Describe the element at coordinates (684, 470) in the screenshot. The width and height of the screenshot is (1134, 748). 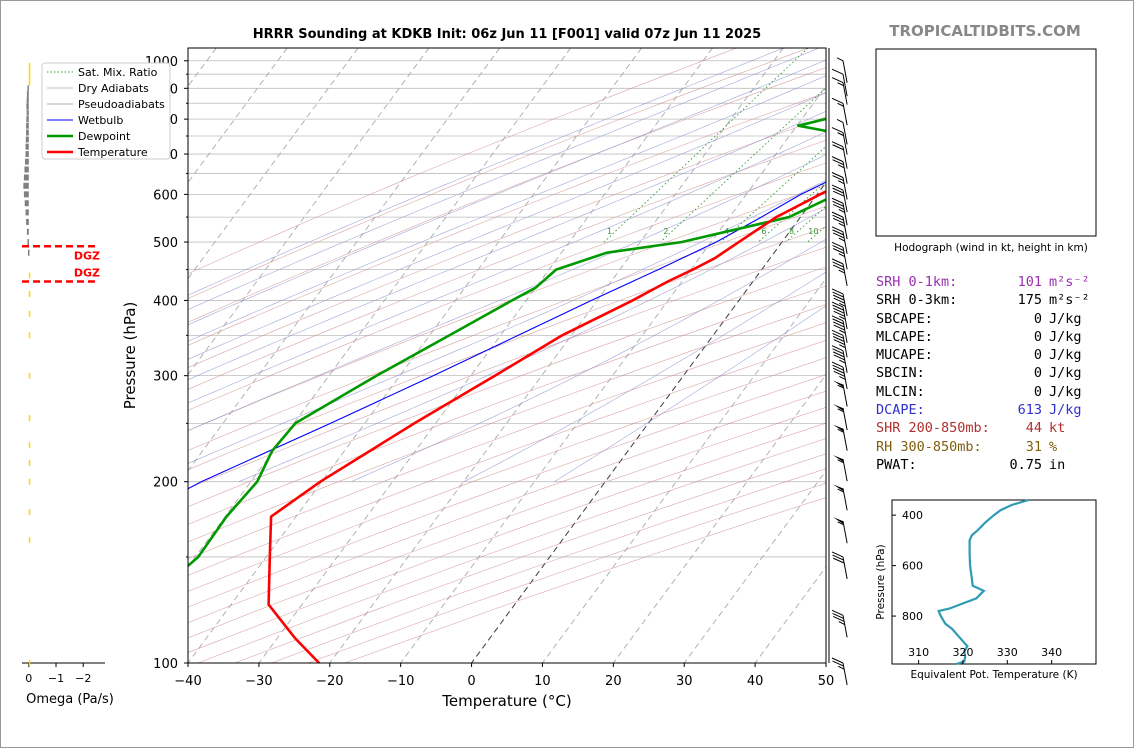
I see `isotherm` at that location.